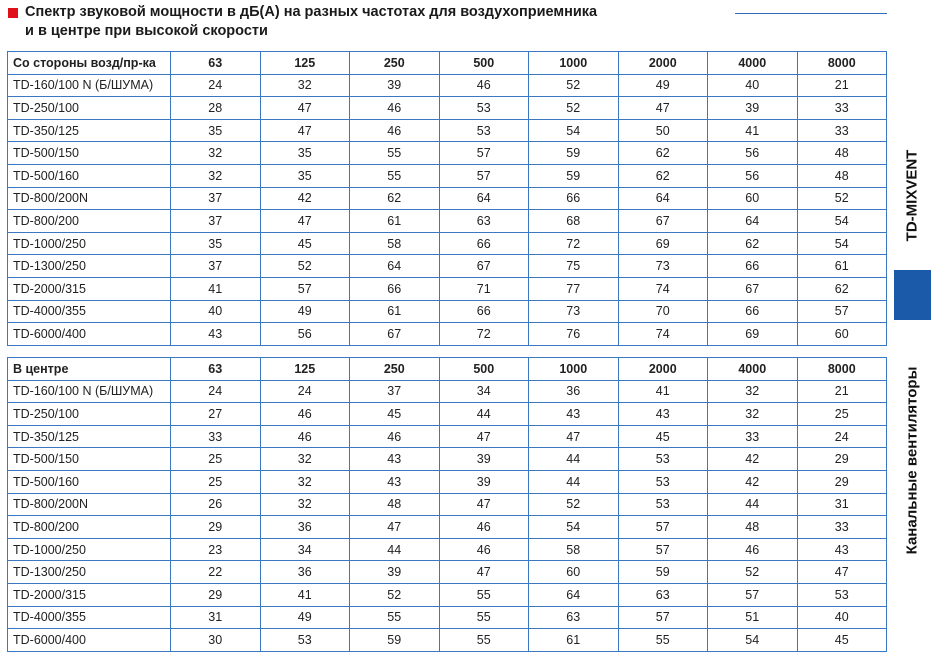 This screenshot has height=664, width=931. I want to click on table-row: TD-500/150 25 32 43 39 44 53 42 29, so click(447, 459).